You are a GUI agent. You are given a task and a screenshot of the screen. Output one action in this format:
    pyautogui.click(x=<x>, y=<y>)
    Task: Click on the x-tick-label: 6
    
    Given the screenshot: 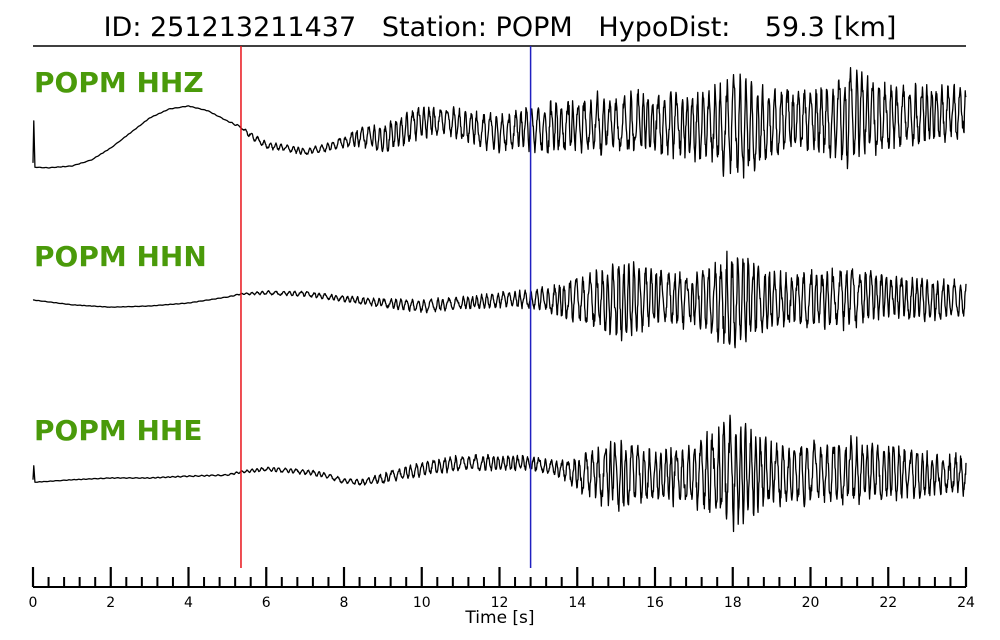 What is the action you would take?
    pyautogui.click(x=266, y=603)
    